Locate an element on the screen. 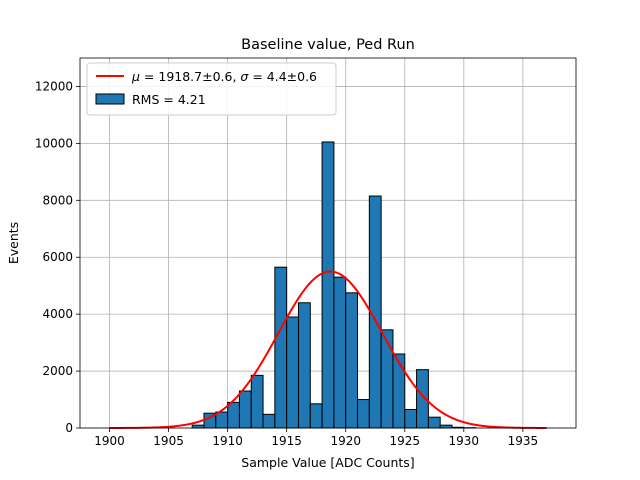 This screenshot has width=640, height=480. x-tick-label: 1915 is located at coordinates (286, 441).